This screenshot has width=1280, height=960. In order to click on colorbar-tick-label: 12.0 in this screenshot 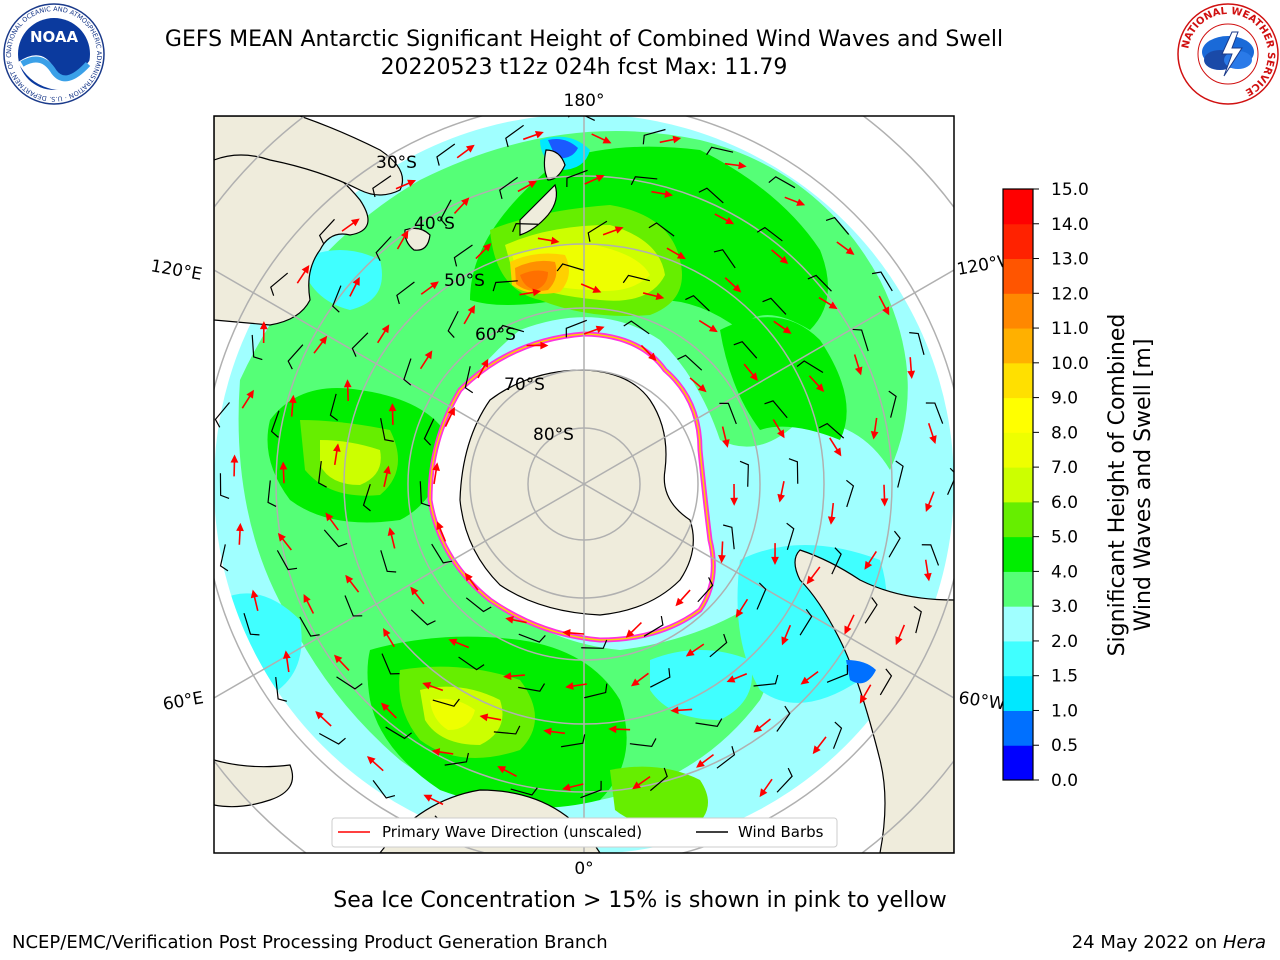, I will do `click(1070, 294)`.